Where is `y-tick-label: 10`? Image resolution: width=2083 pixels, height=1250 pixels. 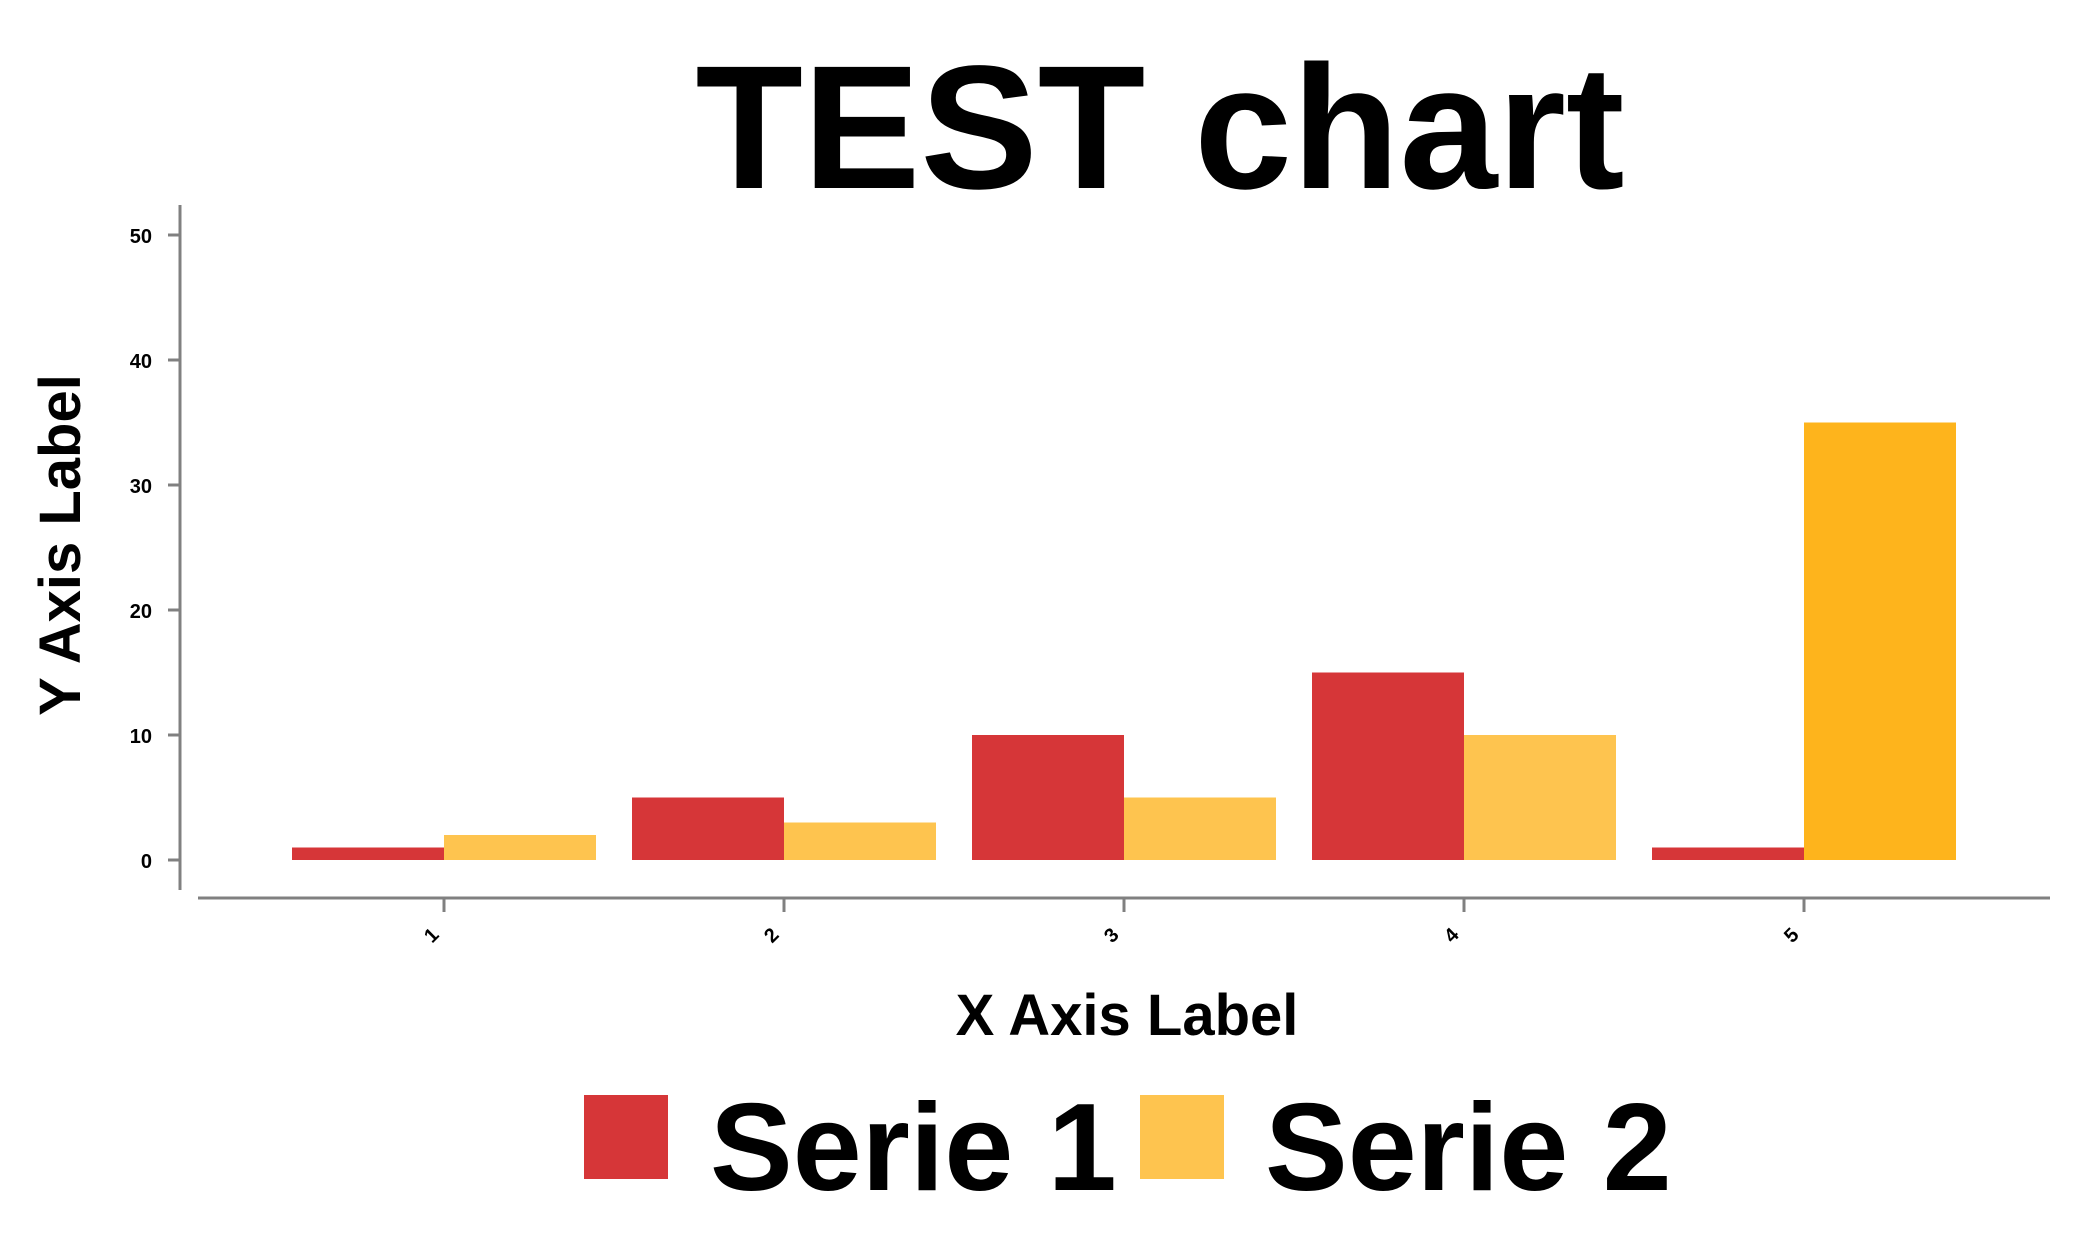
y-tick-label: 10 is located at coordinates (141, 737).